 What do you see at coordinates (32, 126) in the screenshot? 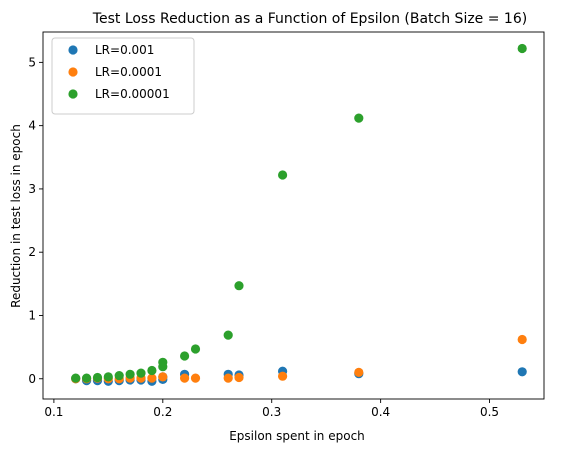
I see `y-tick-label: 4` at bounding box center [32, 126].